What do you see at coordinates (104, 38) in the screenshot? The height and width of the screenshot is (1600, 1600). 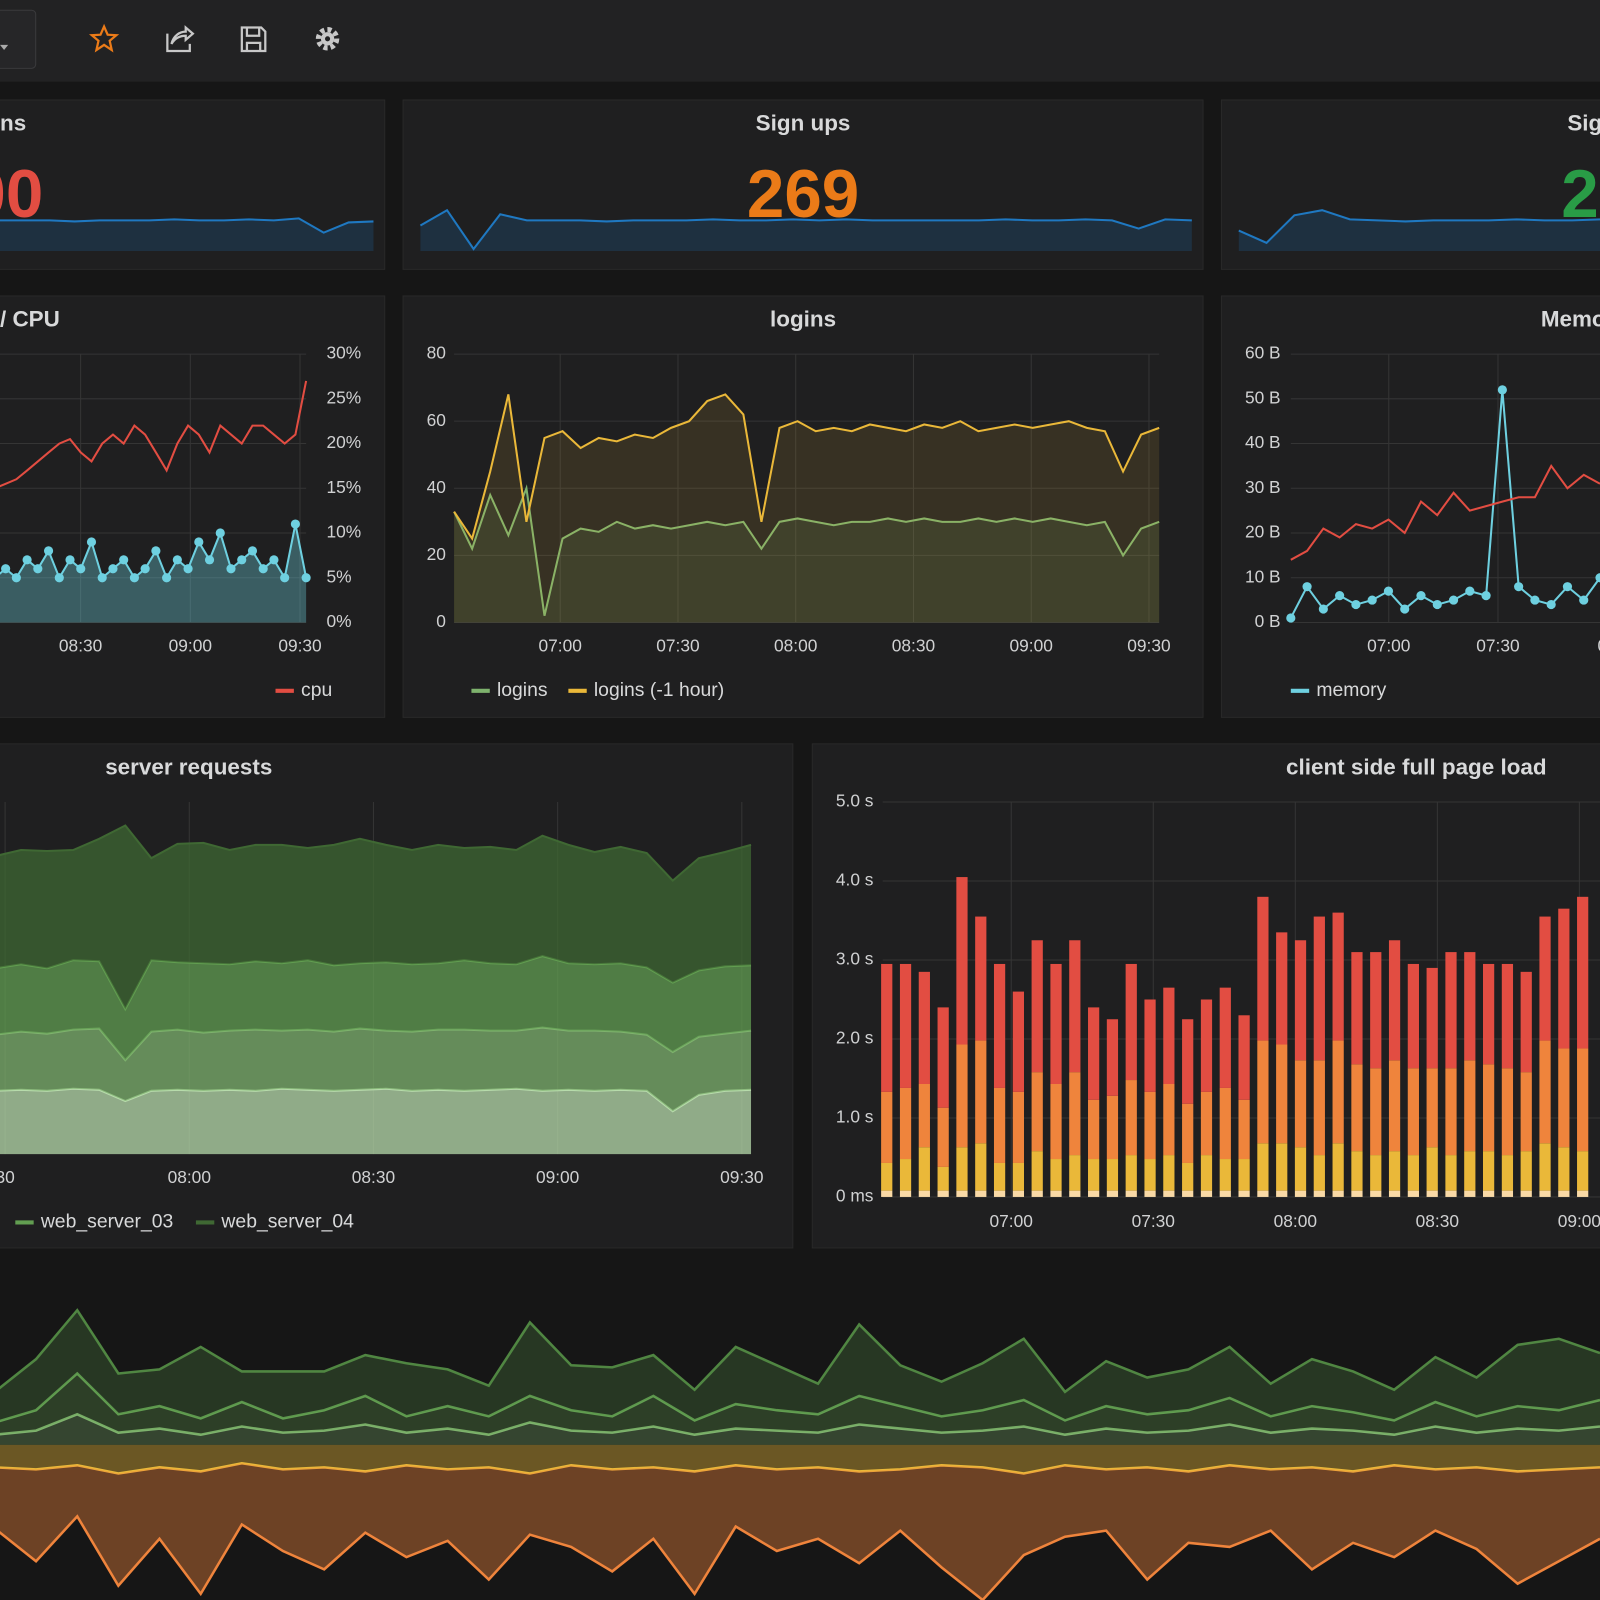 I see `star-icon` at bounding box center [104, 38].